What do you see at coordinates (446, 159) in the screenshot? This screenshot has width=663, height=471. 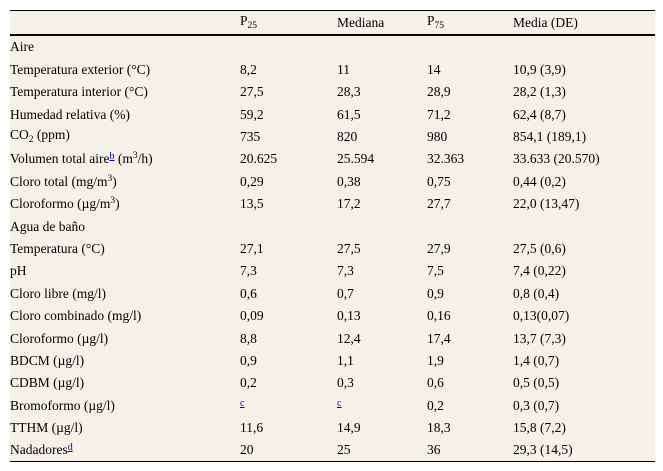 I see `cell-p75: 32.363` at bounding box center [446, 159].